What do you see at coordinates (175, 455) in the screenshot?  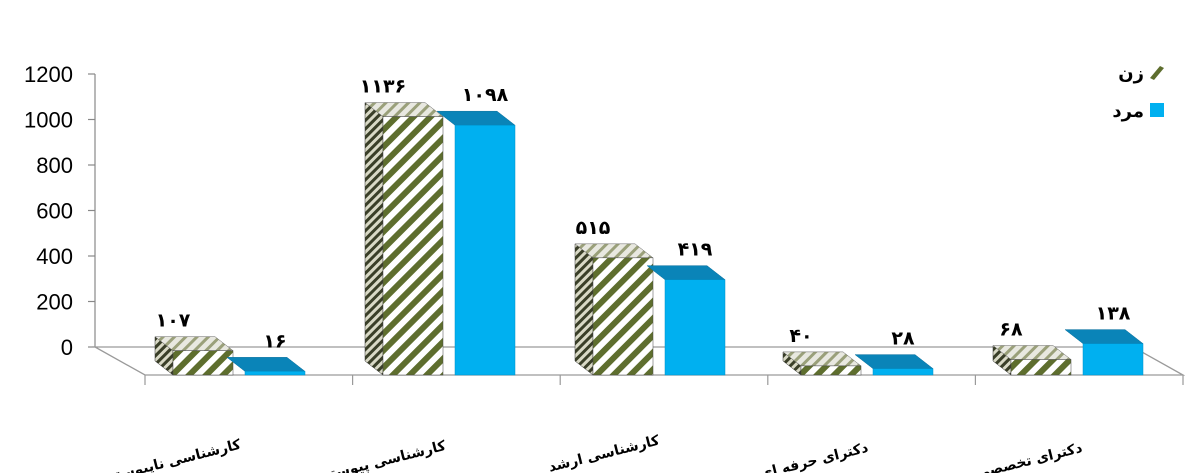 I see `category-label: کارشناسی ناپیوسته` at bounding box center [175, 455].